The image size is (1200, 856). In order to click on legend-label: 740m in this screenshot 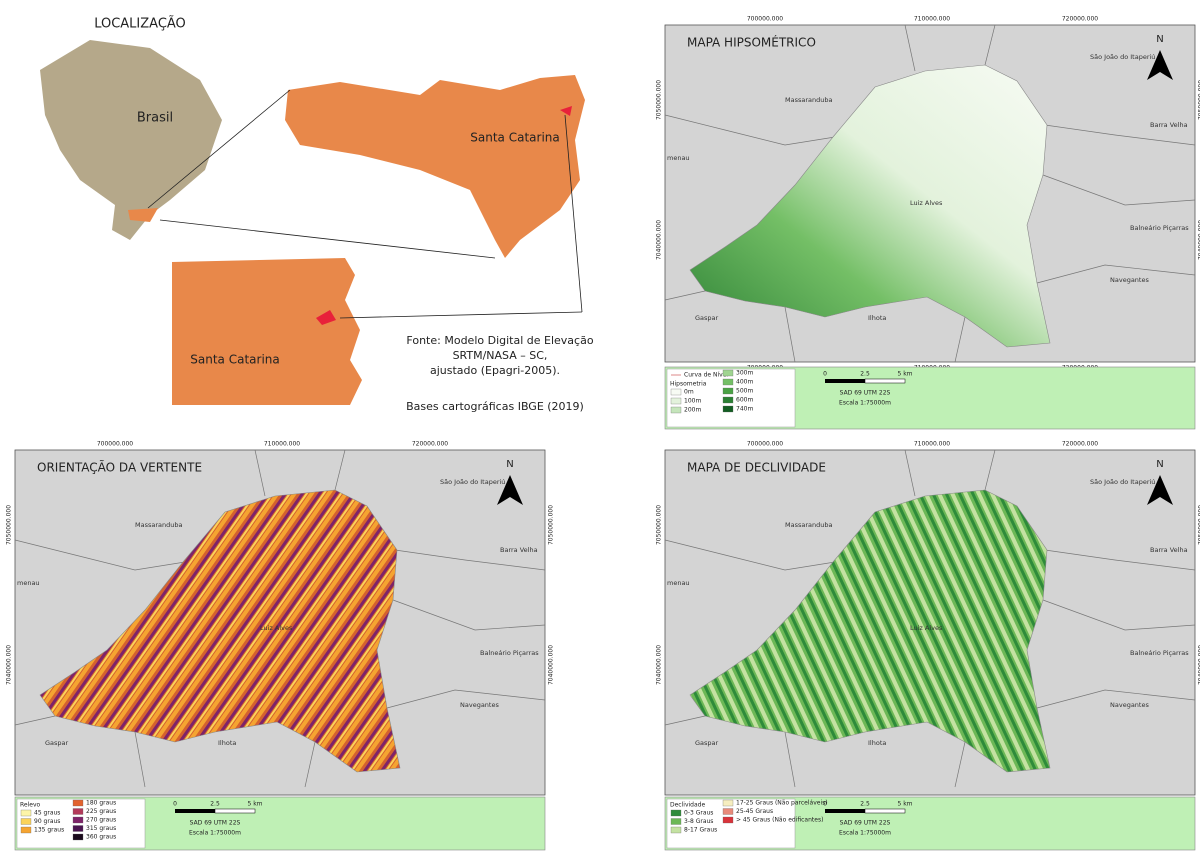, I will do `click(744, 409)`.